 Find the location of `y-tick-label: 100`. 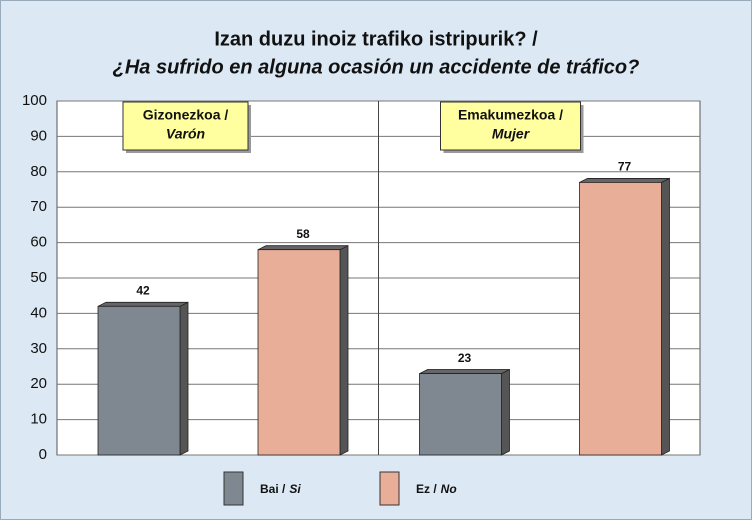

y-tick-label: 100 is located at coordinates (34, 100).